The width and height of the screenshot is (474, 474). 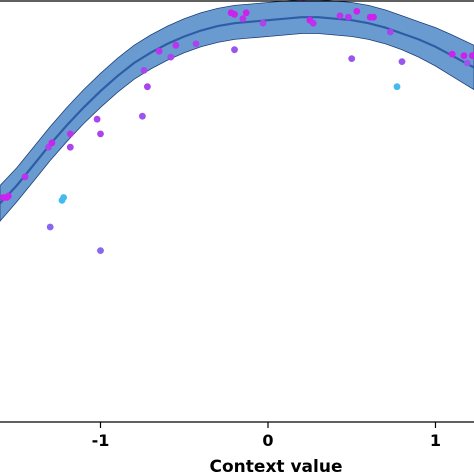 I want to click on x-axis-ticks: -1 0 1, so click(x=266, y=436).